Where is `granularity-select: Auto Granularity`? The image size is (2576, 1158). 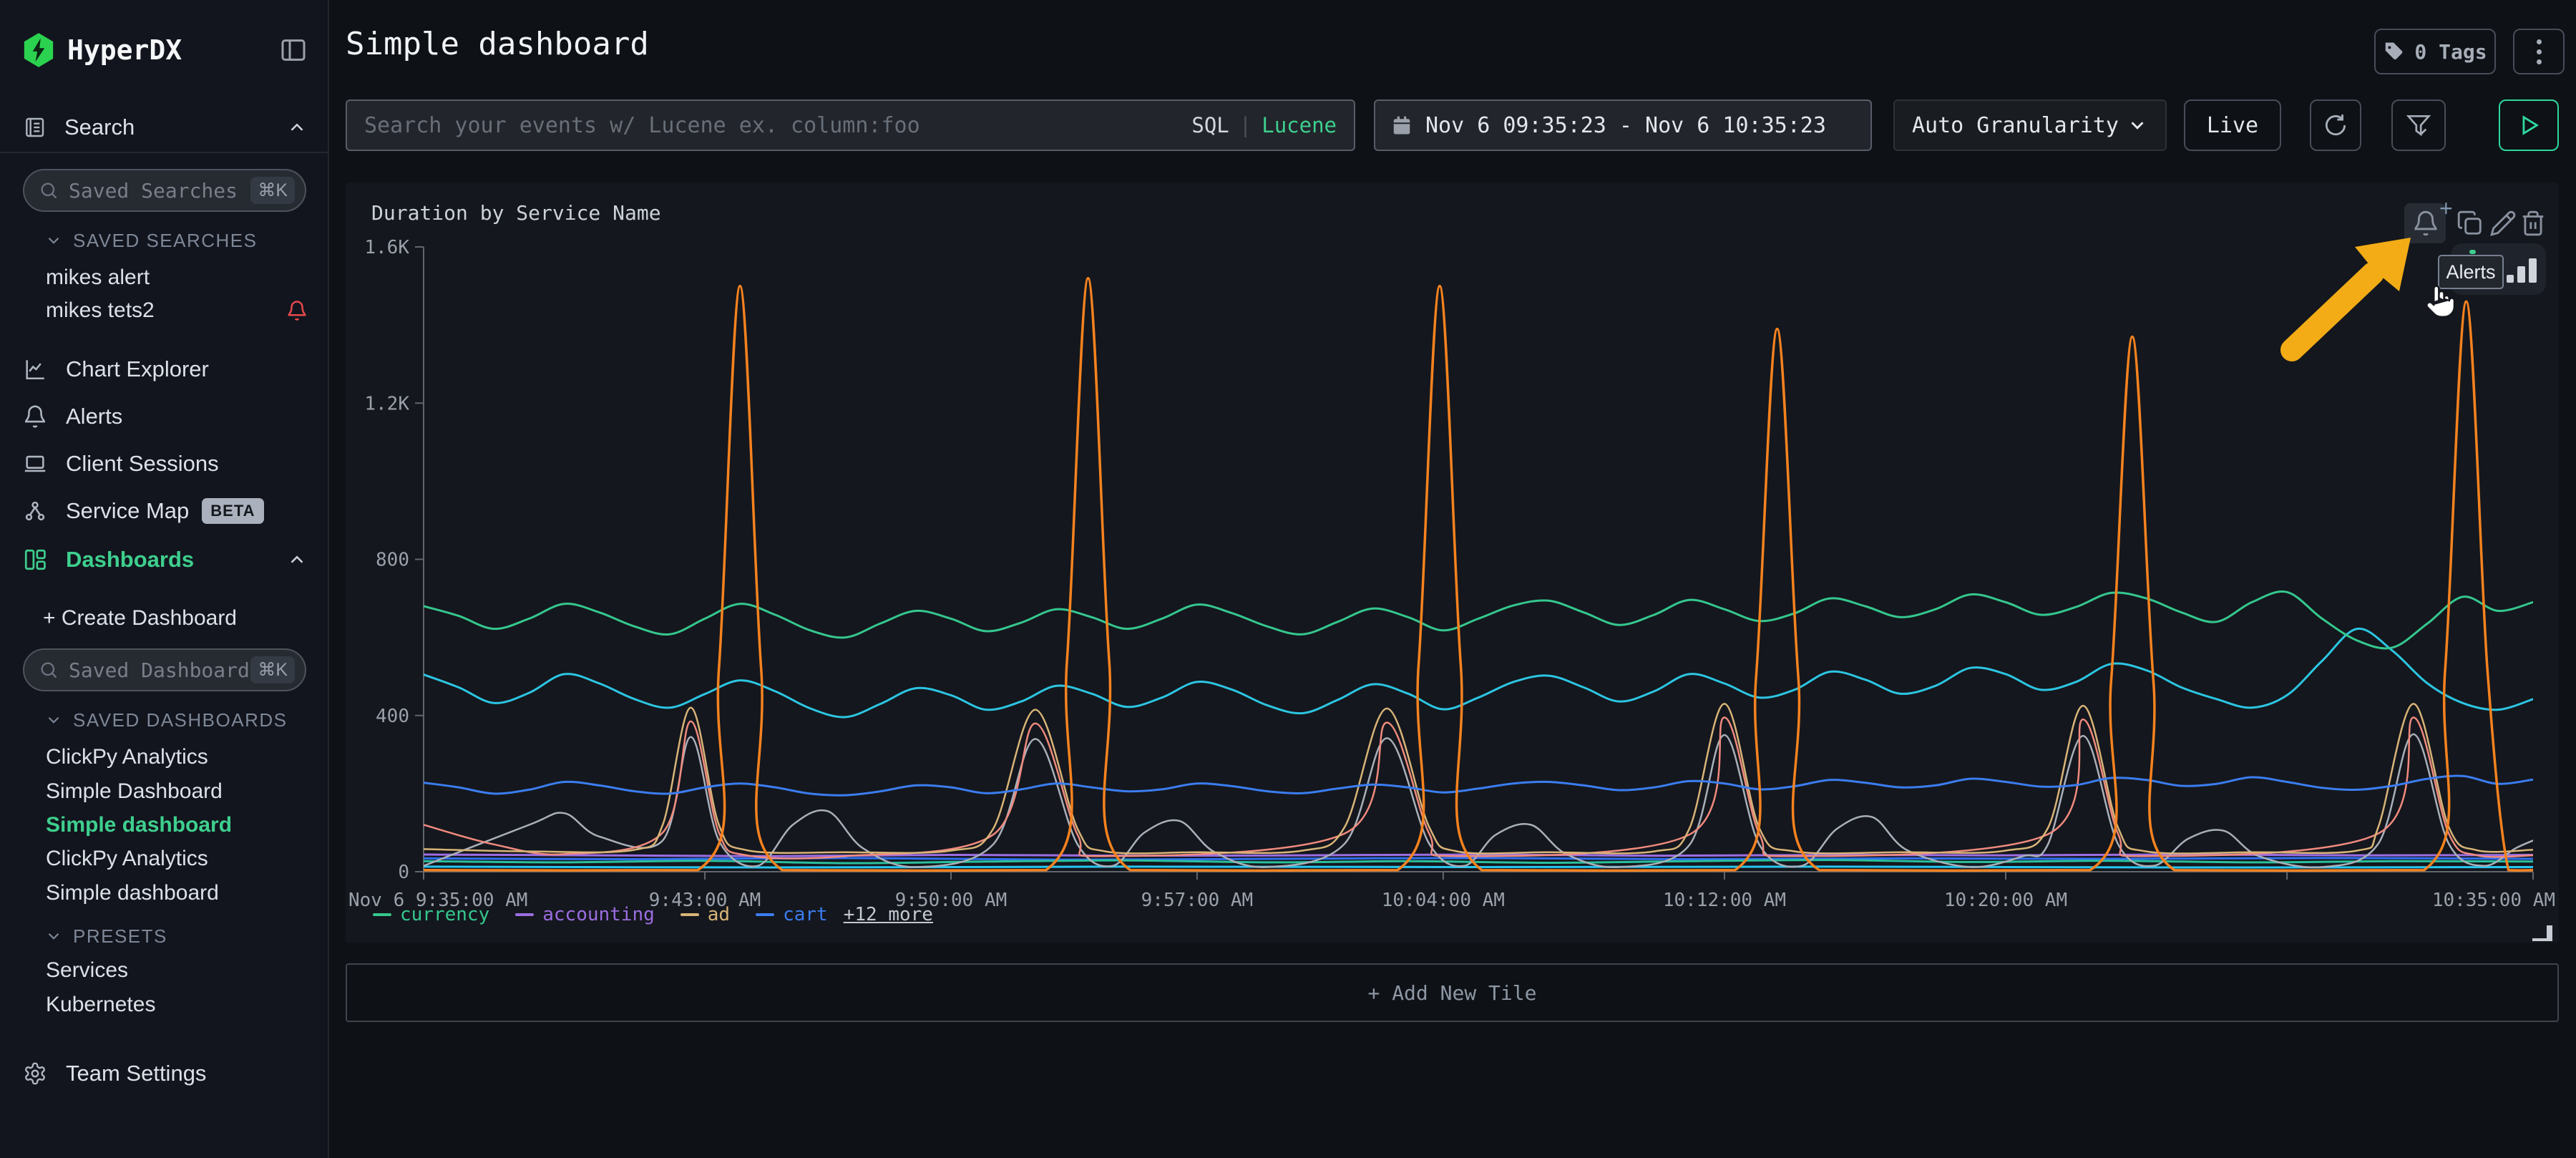 granularity-select: Auto Granularity is located at coordinates (2030, 125).